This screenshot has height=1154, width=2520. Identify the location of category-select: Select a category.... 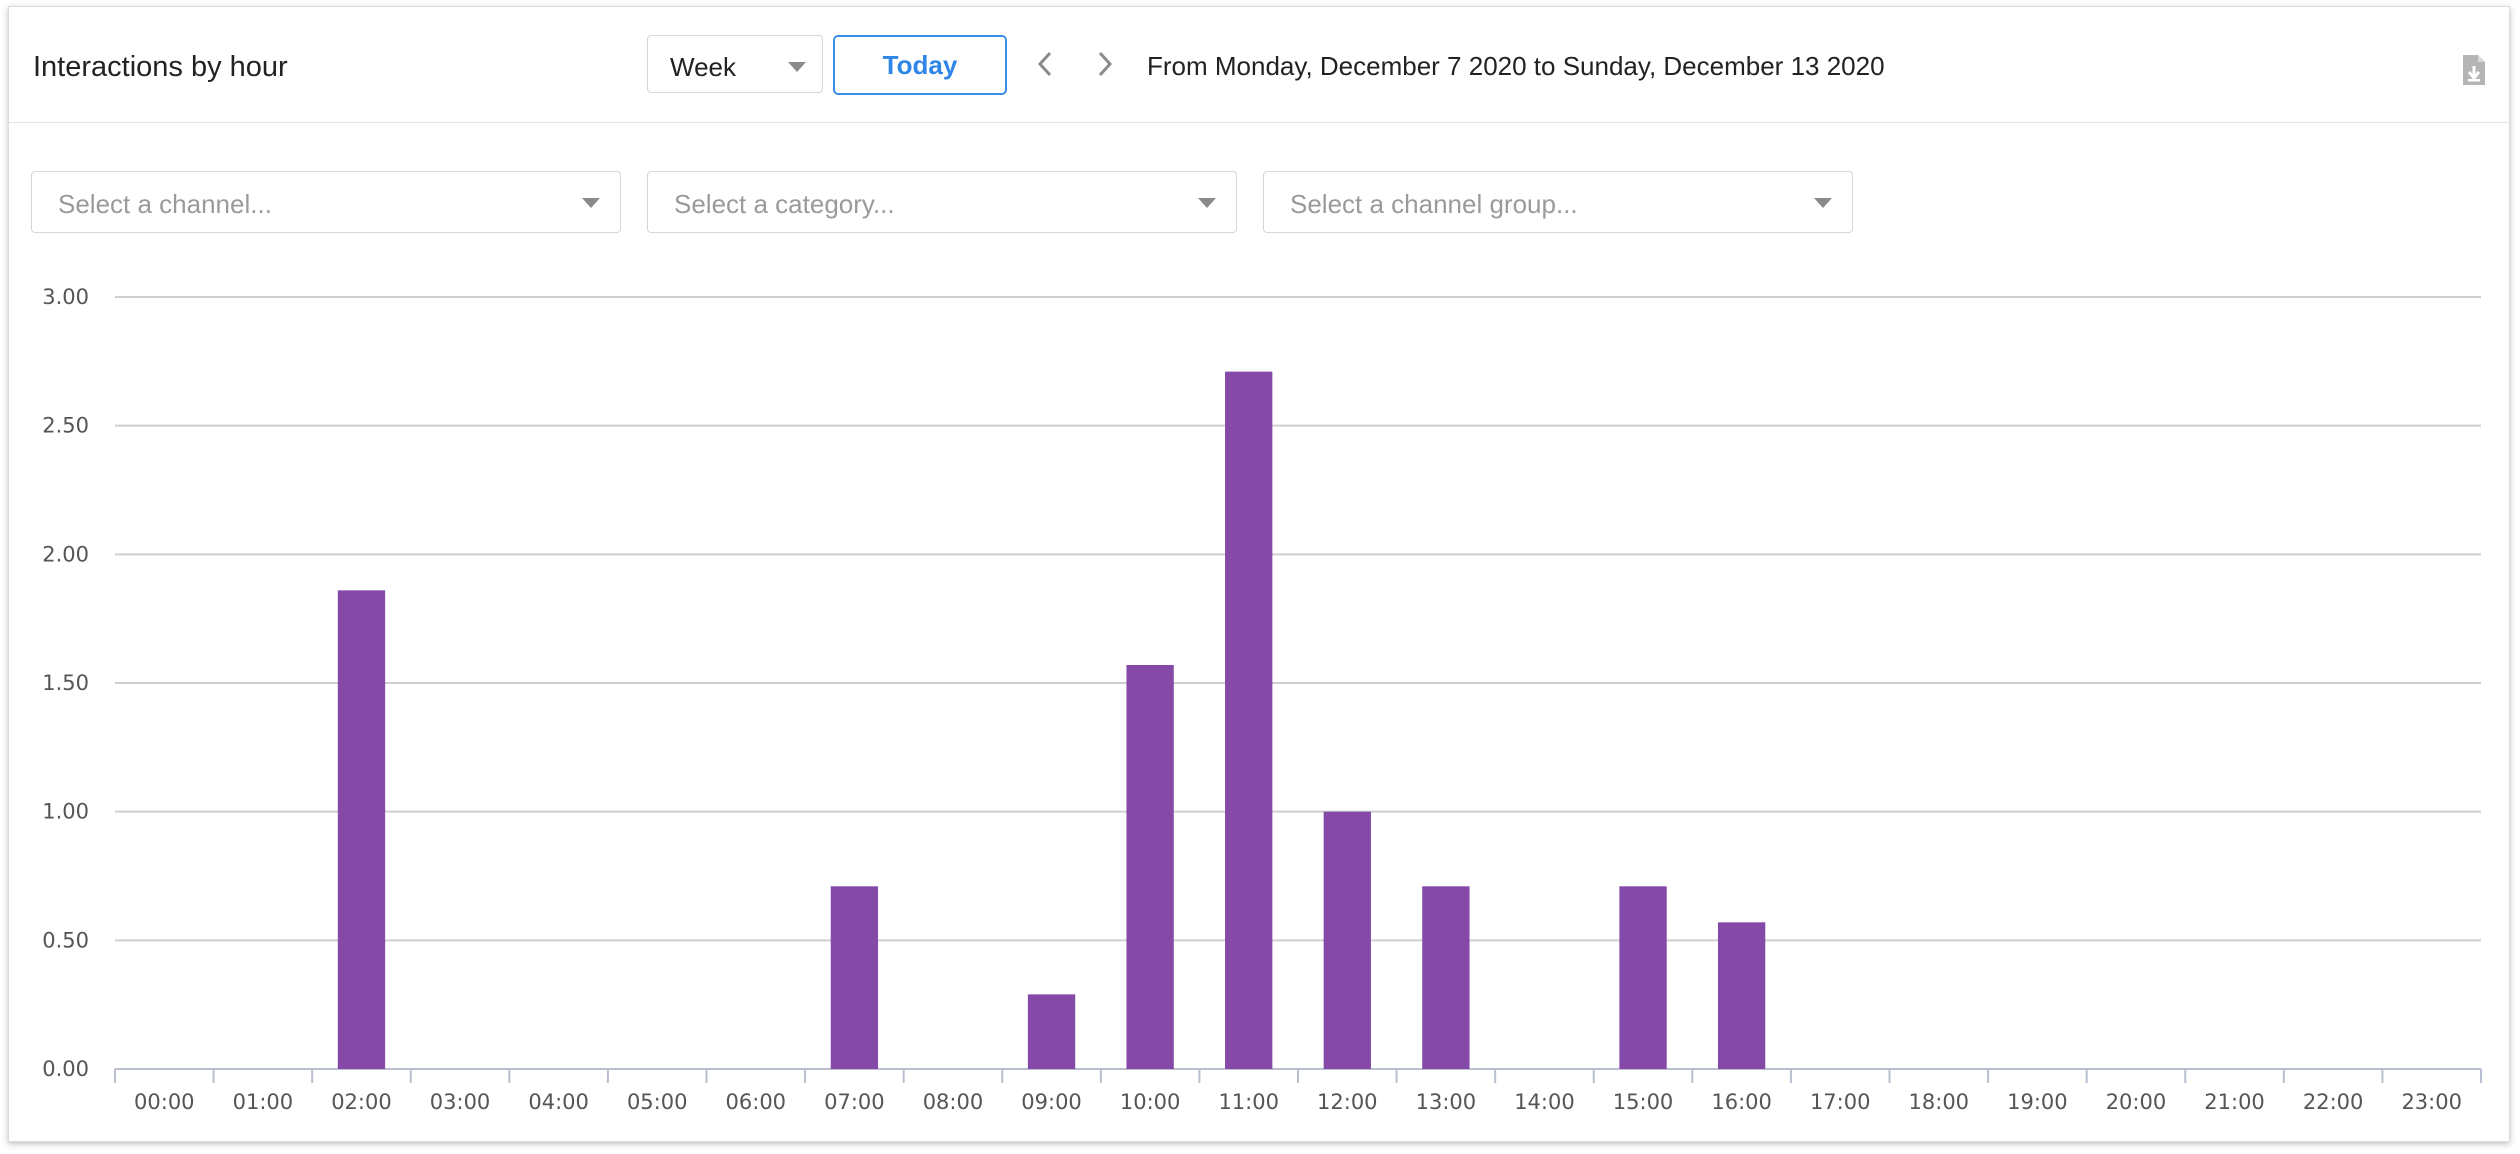
(942, 202).